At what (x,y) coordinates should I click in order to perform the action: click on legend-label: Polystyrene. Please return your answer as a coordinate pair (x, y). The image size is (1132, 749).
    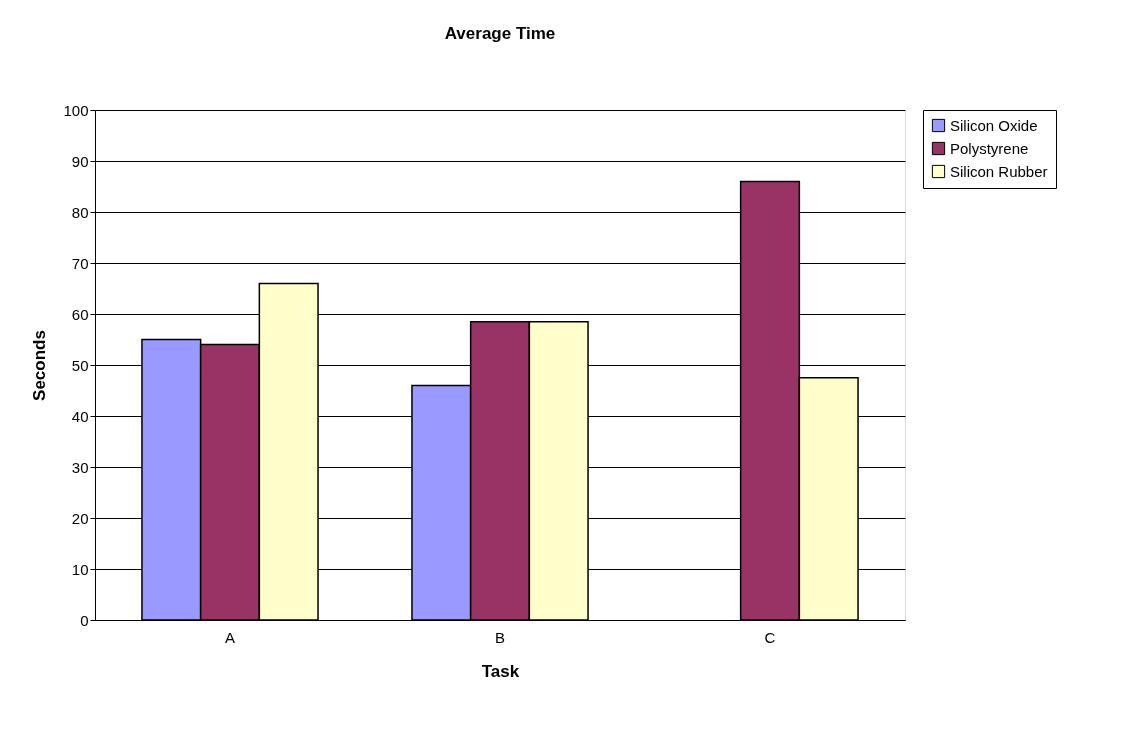
    Looking at the image, I should click on (989, 148).